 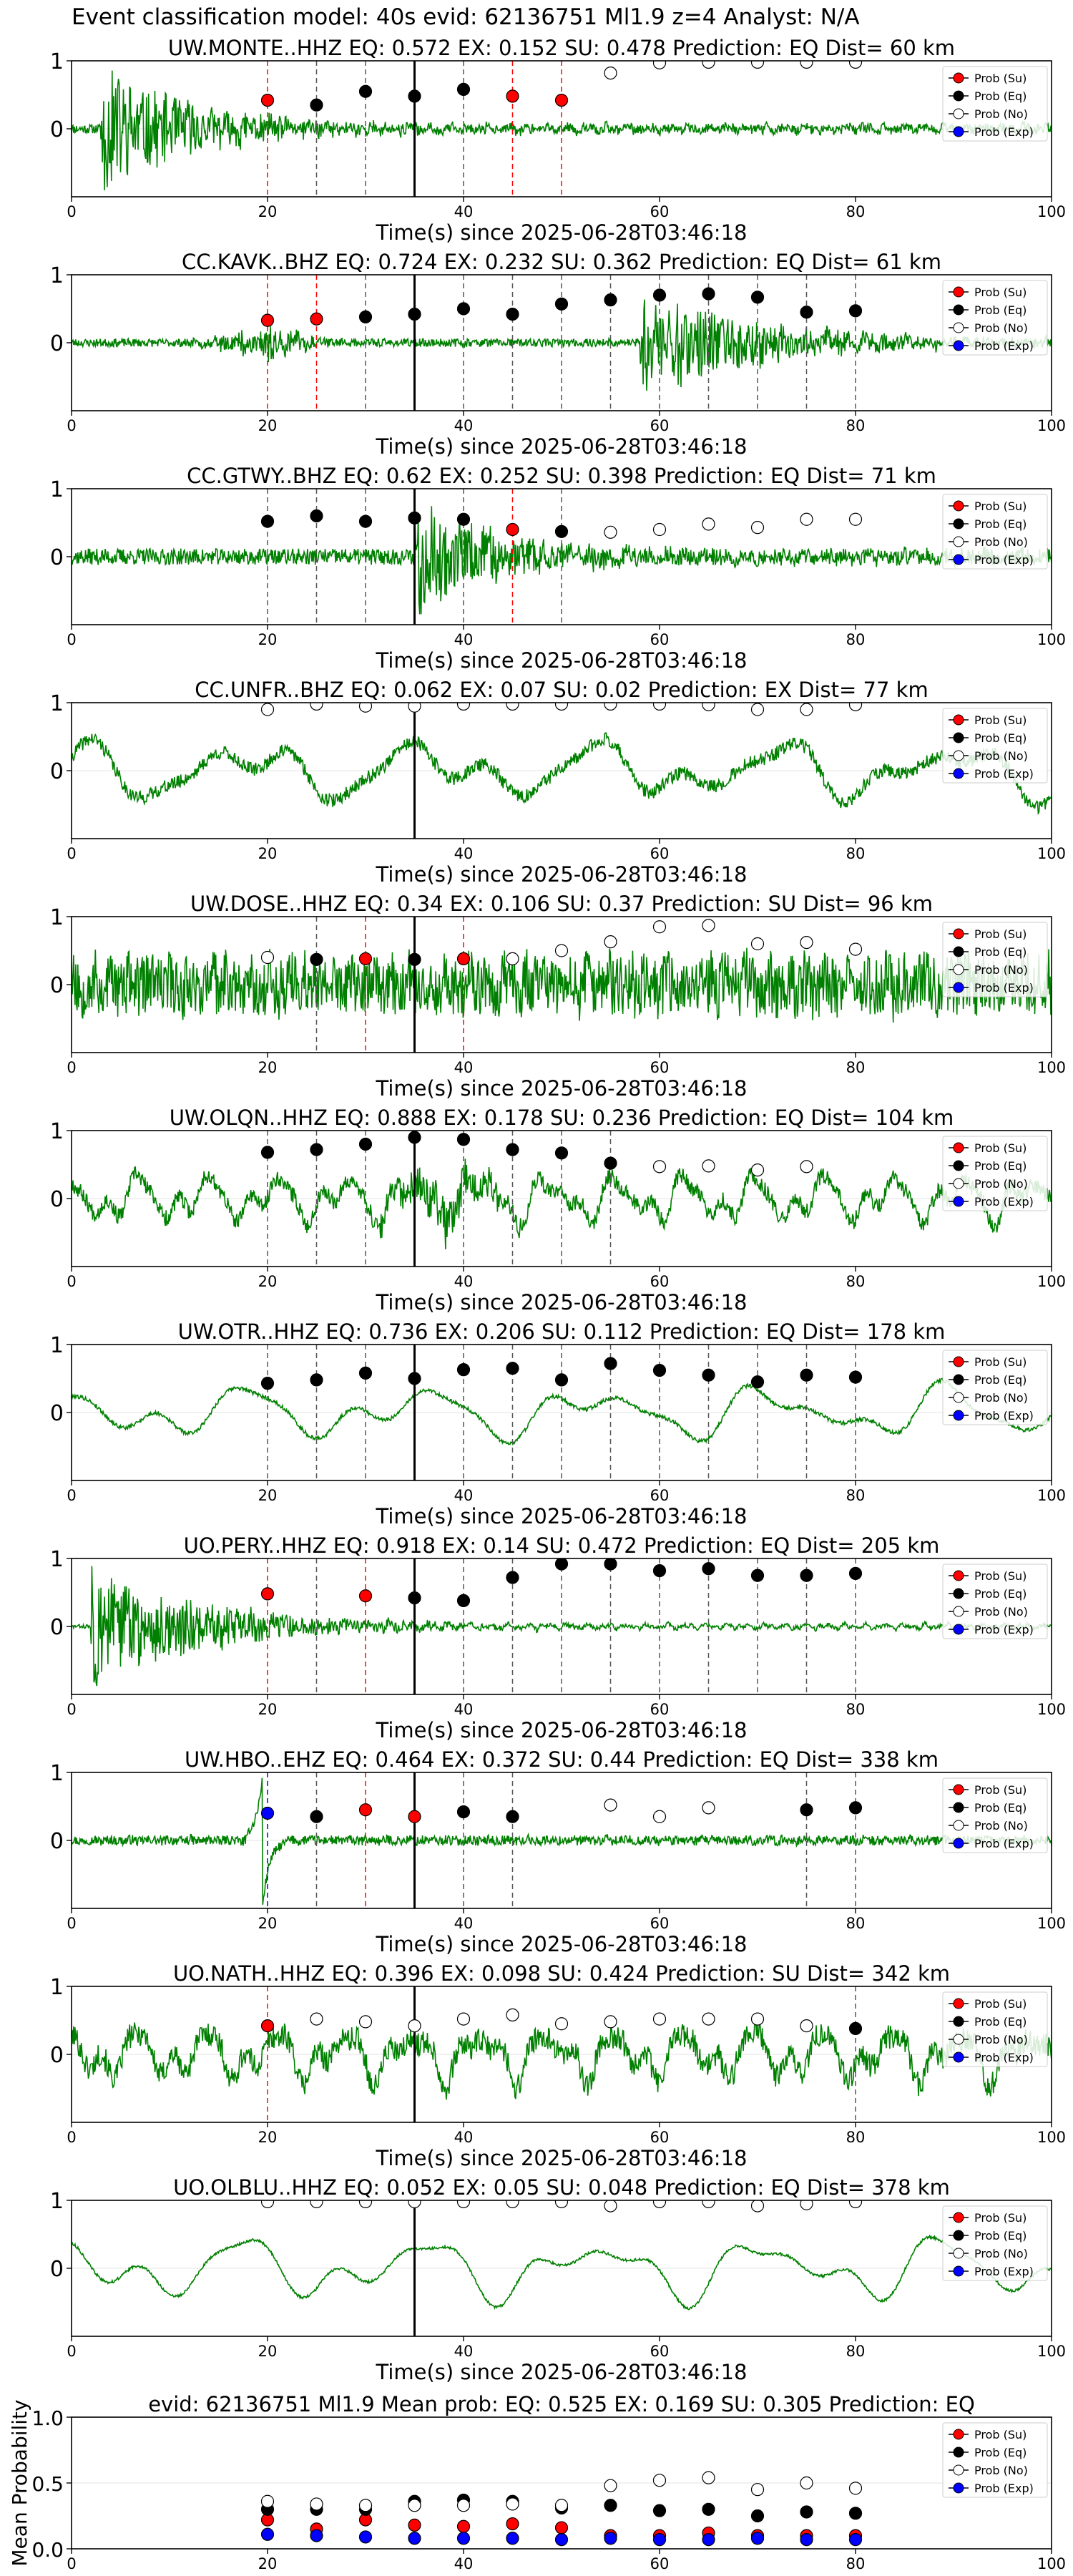 What do you see at coordinates (1000, 506) in the screenshot?
I see `legend-label-su: Prob (Su)` at bounding box center [1000, 506].